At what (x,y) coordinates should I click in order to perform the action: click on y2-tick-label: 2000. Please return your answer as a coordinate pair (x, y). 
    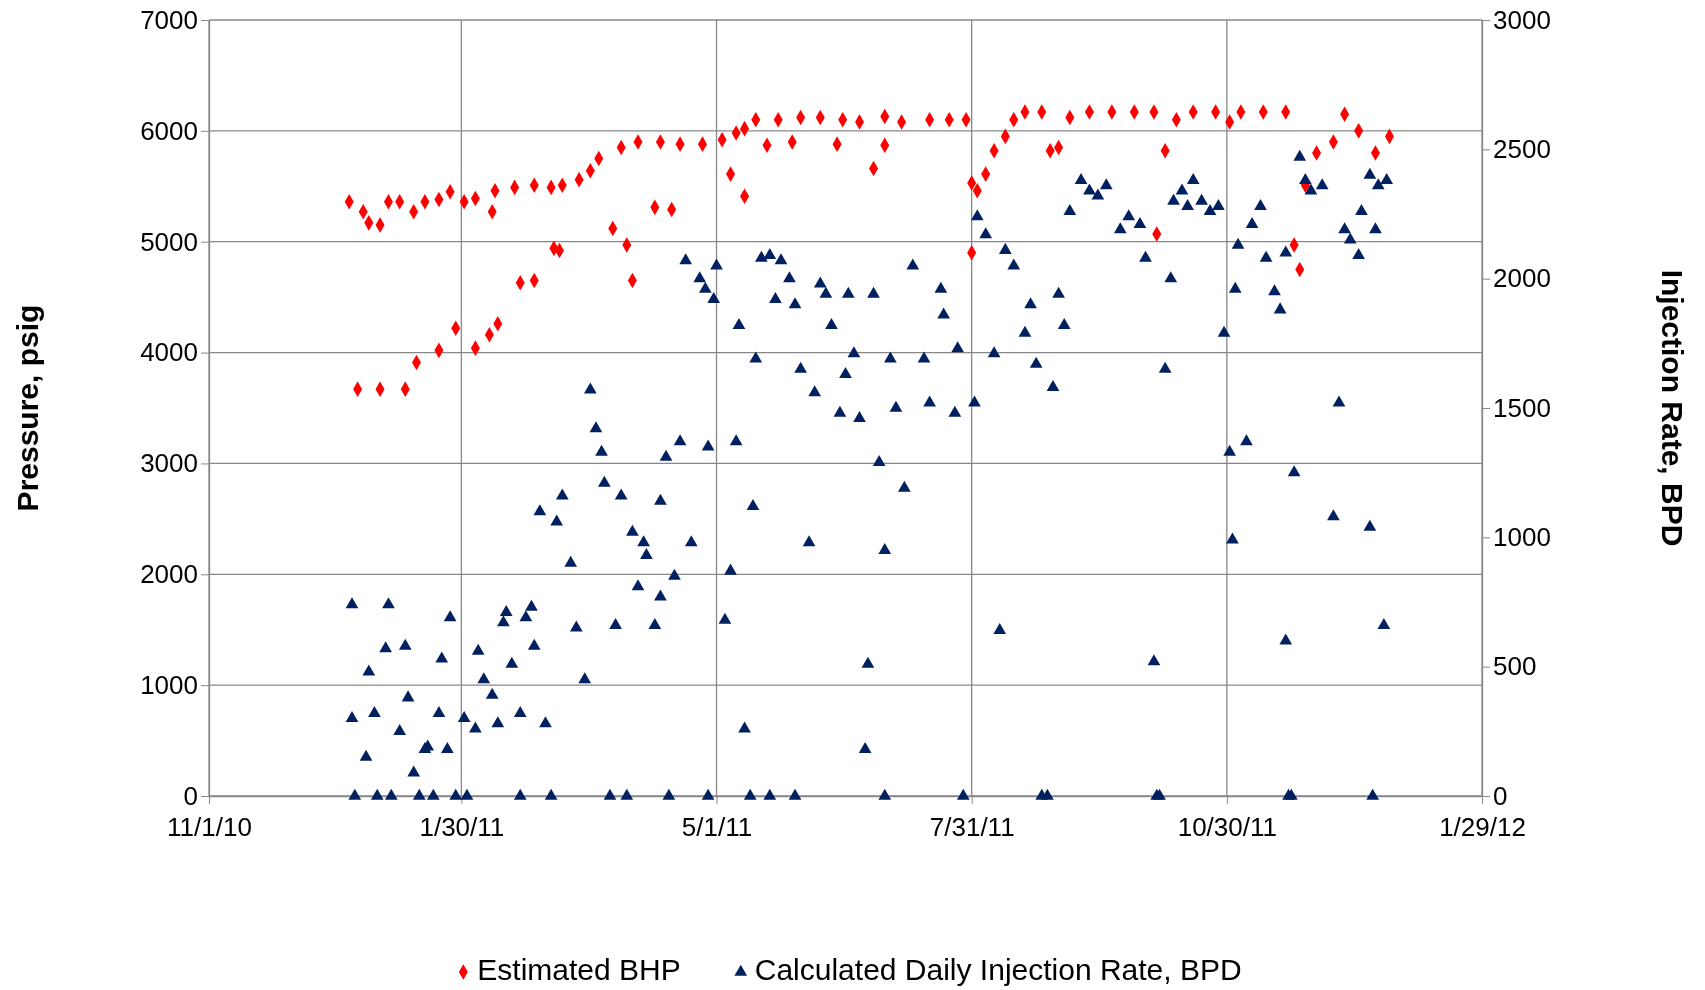
    Looking at the image, I should click on (1522, 278).